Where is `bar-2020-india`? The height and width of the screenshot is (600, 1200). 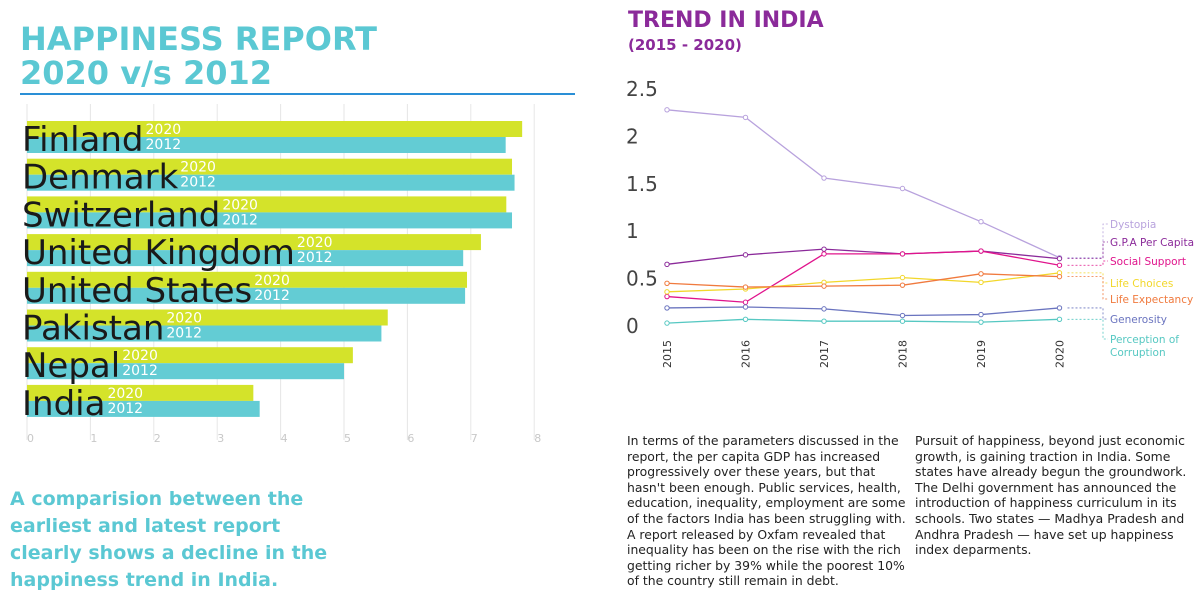 bar-2020-india is located at coordinates (140, 392).